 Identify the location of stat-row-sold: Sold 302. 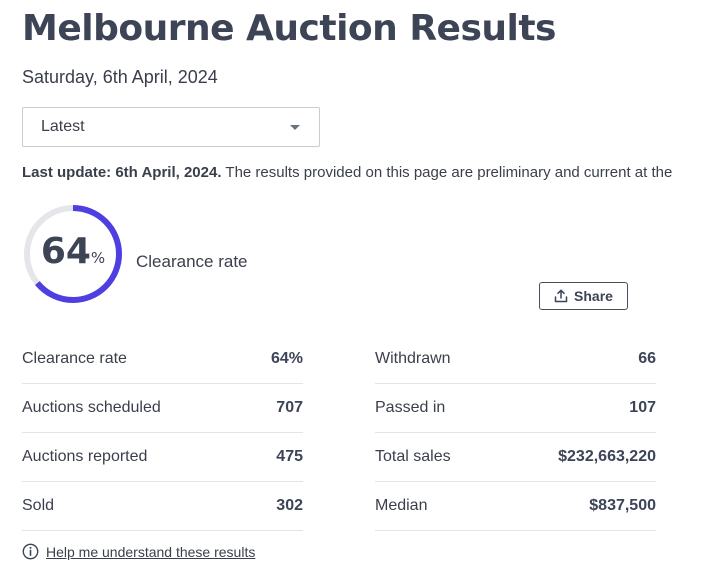
(162, 506).